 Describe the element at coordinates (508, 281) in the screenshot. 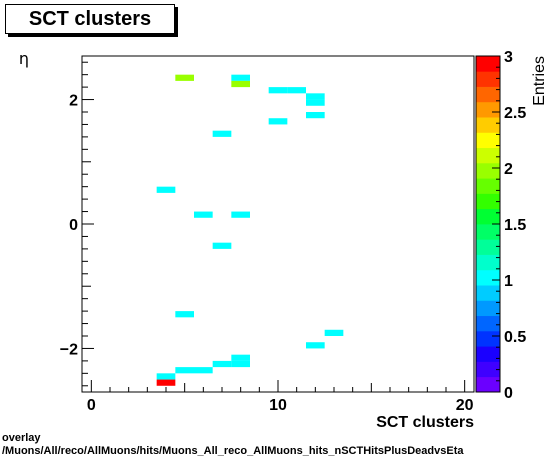

I see `z-tick-label: 1` at that location.